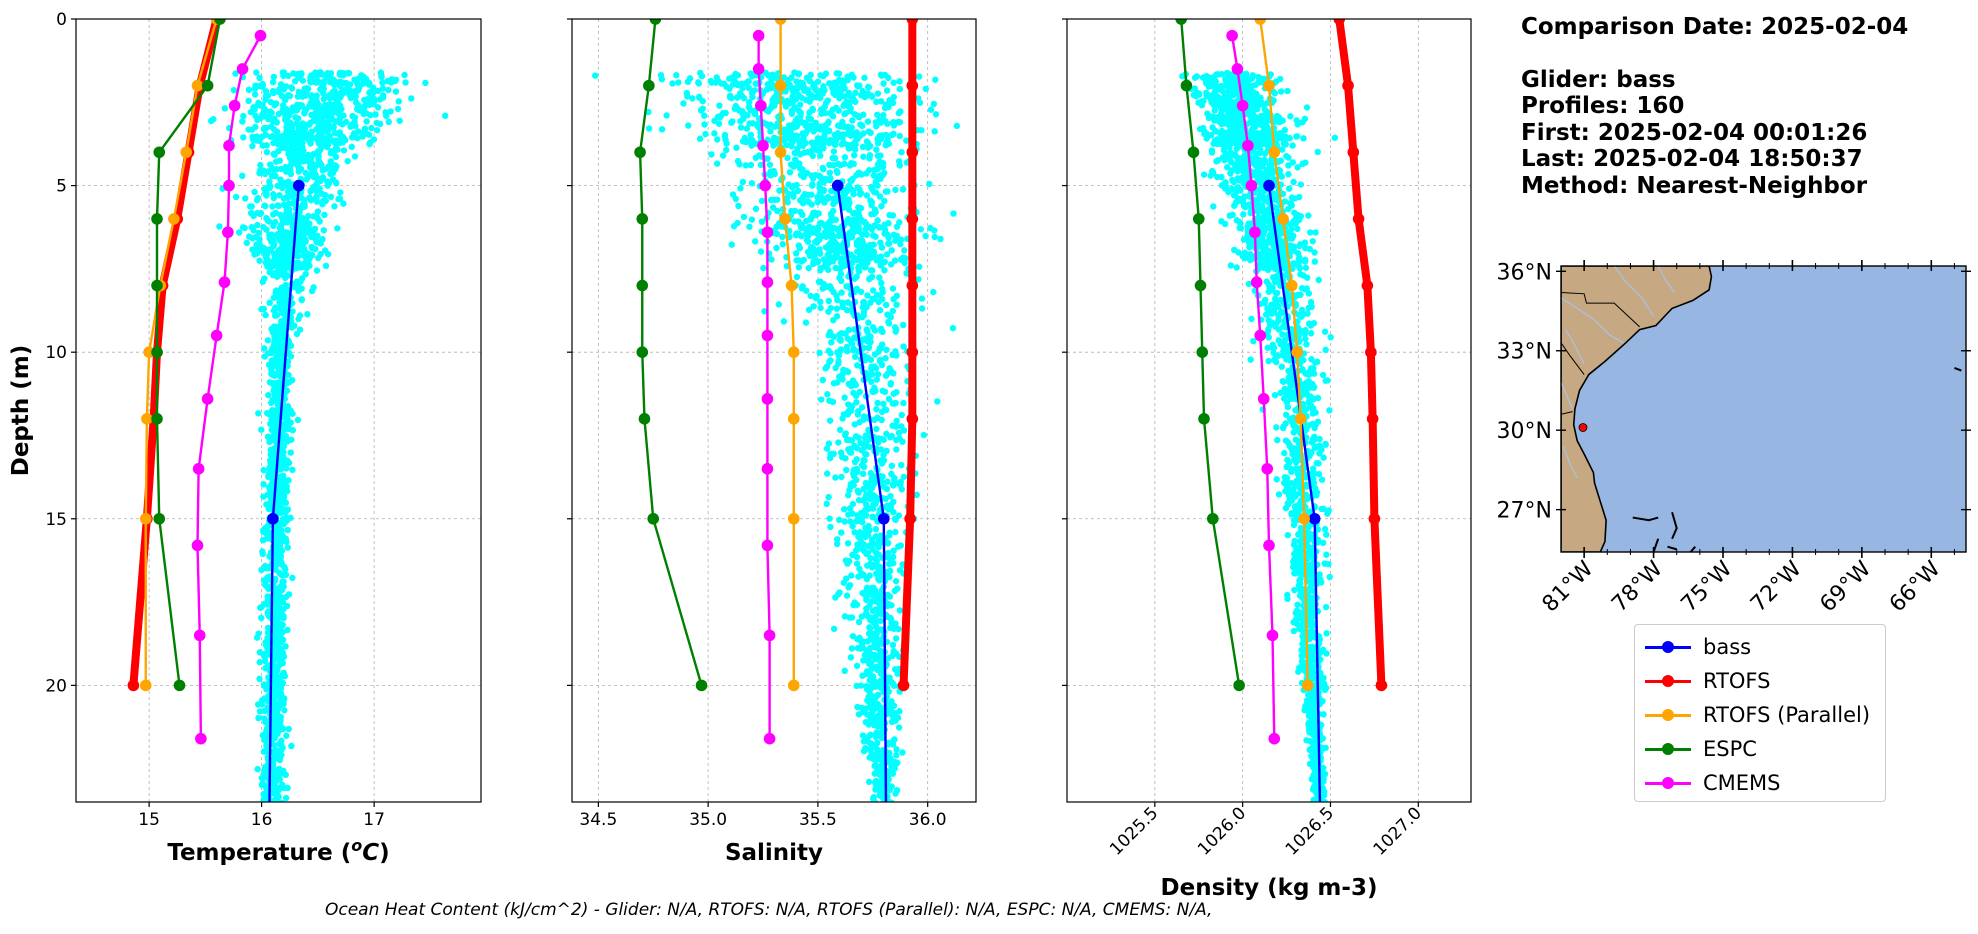 This screenshot has width=1978, height=934. Describe the element at coordinates (767, 399) in the screenshot. I see `salinity-cmems-point` at that location.